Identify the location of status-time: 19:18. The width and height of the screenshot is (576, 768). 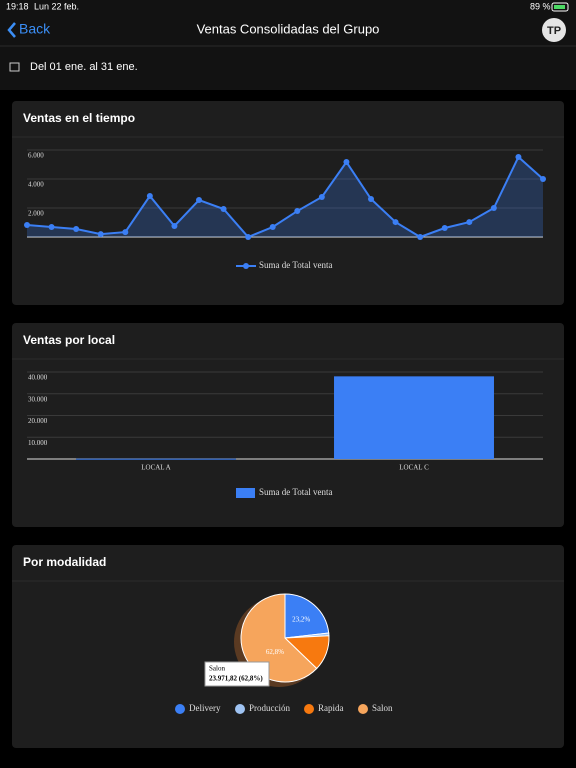
(17, 6).